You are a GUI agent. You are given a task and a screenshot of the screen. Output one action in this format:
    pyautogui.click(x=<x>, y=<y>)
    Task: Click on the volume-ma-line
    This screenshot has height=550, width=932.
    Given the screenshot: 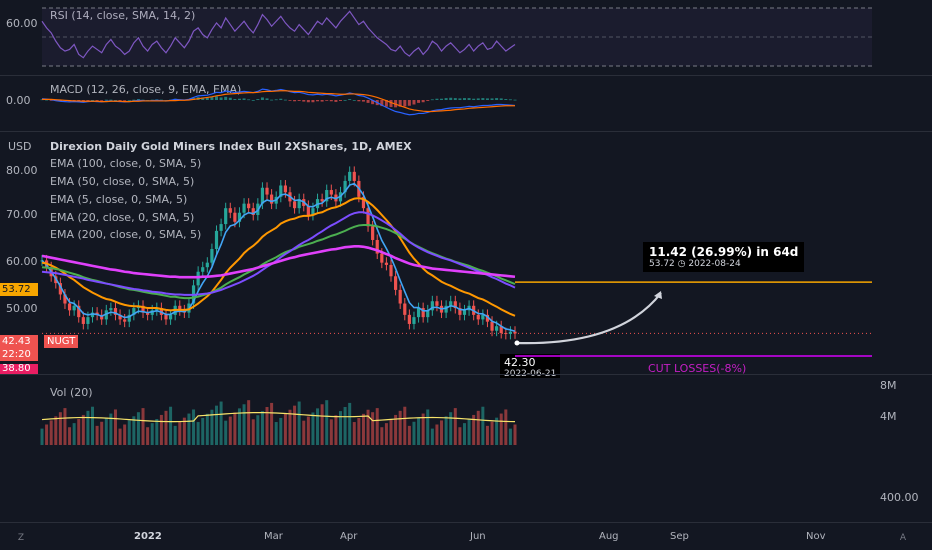 What is the action you would take?
    pyautogui.click(x=278, y=417)
    